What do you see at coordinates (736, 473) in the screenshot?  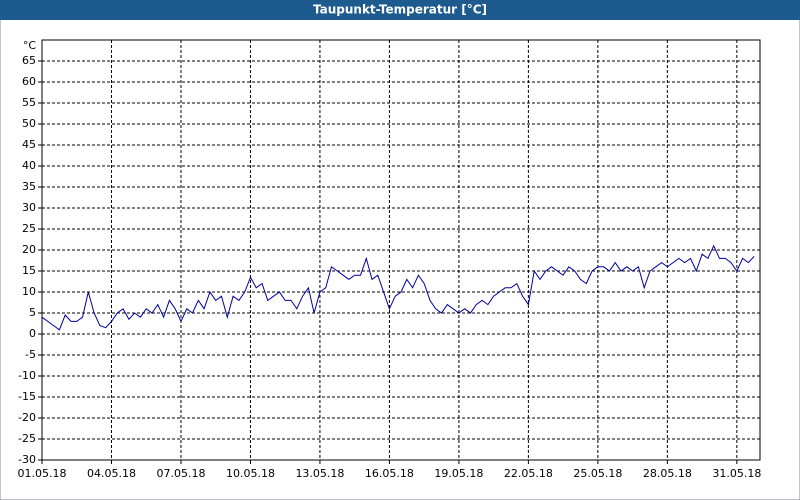 I see `x-tick-label: 31.05.18` at bounding box center [736, 473].